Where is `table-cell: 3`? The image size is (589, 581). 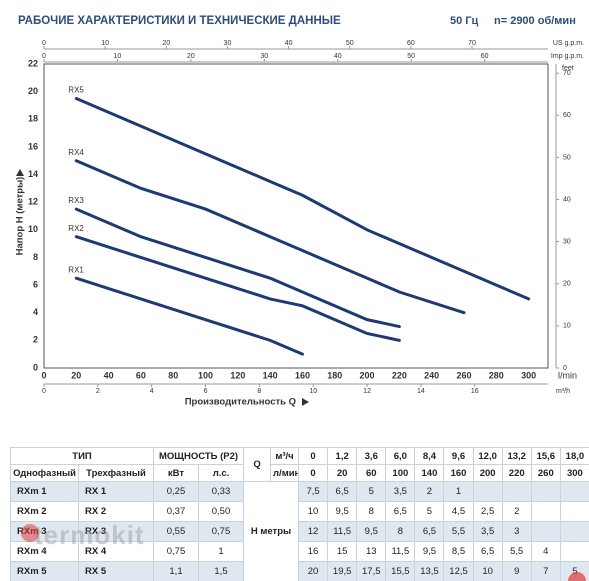 table-cell: 3 is located at coordinates (516, 531).